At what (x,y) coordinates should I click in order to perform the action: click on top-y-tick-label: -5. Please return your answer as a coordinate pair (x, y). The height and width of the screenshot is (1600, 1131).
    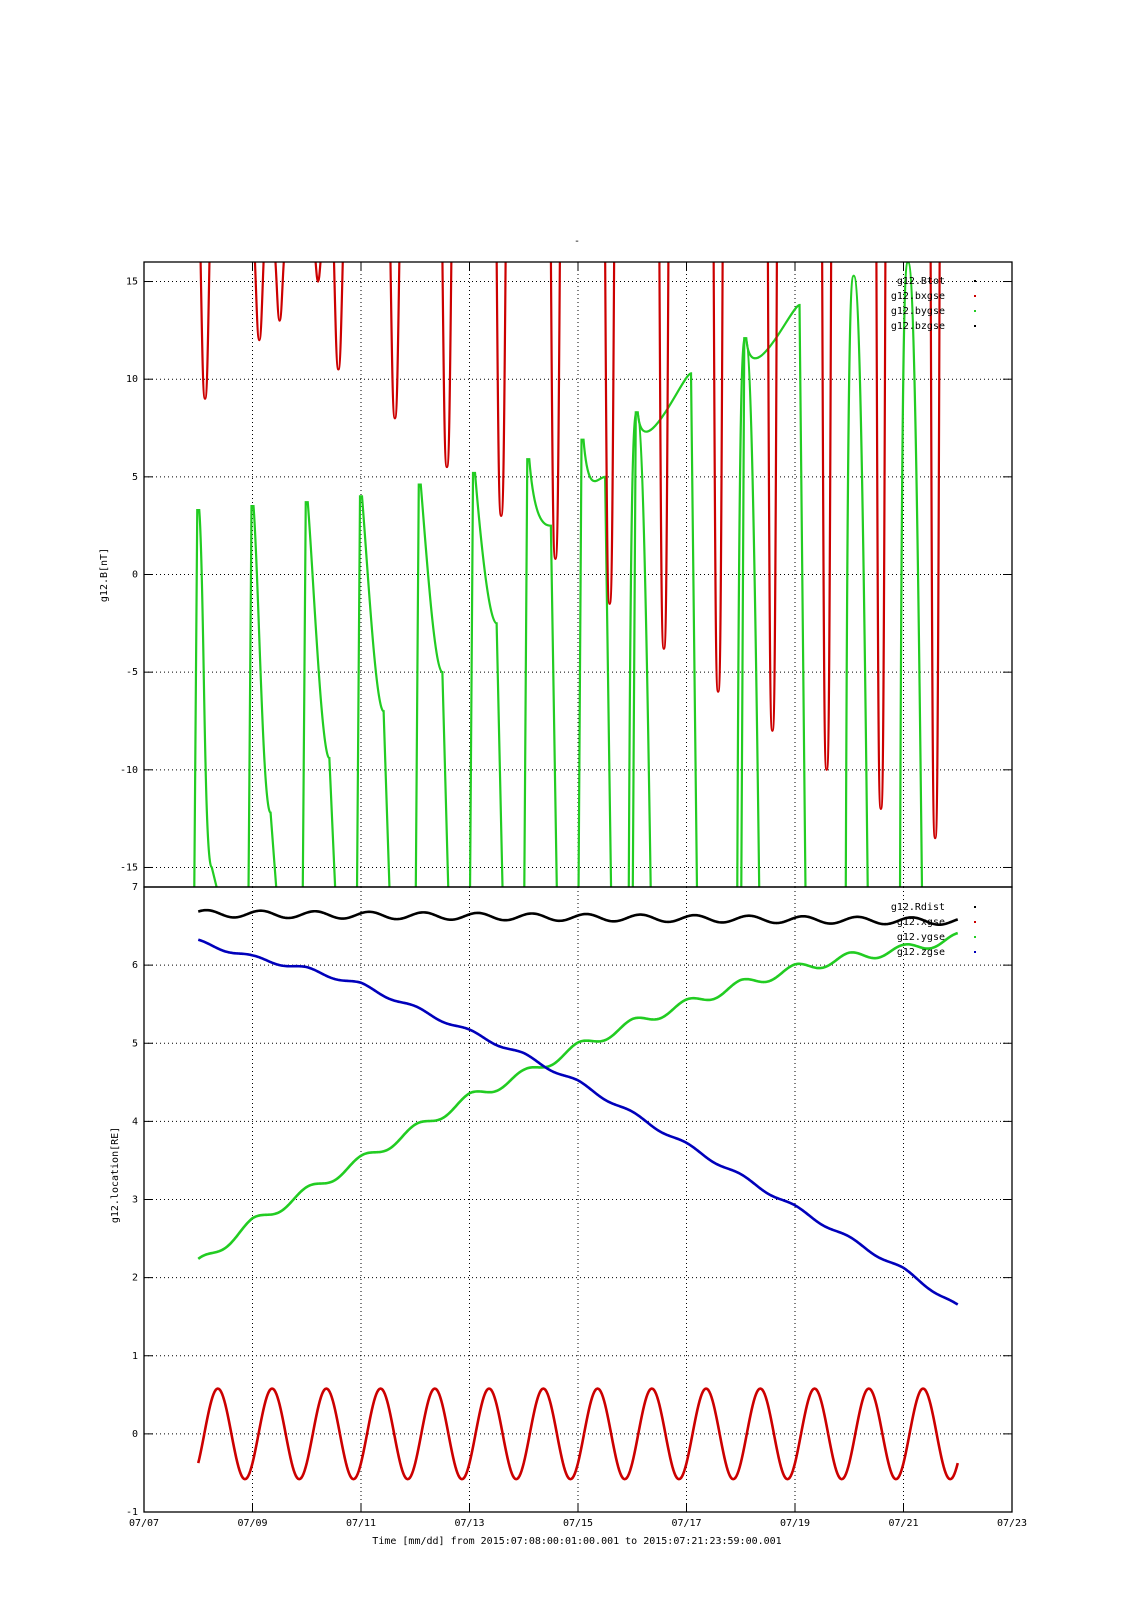
    Looking at the image, I should click on (132, 672).